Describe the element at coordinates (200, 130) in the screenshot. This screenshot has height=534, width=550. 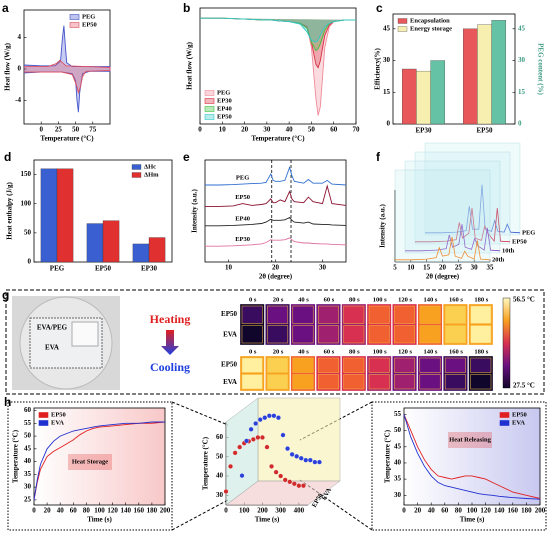
I see `x-tick-label: 0` at that location.